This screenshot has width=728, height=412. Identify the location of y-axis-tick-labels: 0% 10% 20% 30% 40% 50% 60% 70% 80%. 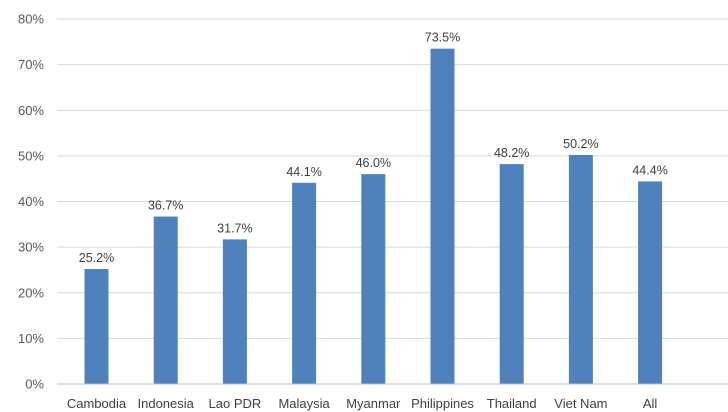
(31, 202).